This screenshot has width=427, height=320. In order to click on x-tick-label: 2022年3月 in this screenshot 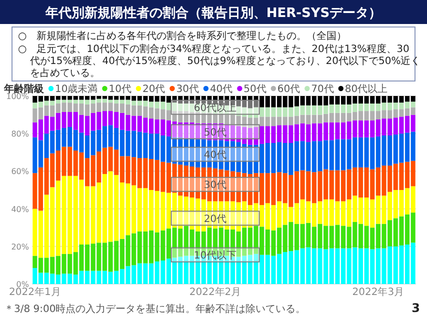, I will do `click(378, 292)`.